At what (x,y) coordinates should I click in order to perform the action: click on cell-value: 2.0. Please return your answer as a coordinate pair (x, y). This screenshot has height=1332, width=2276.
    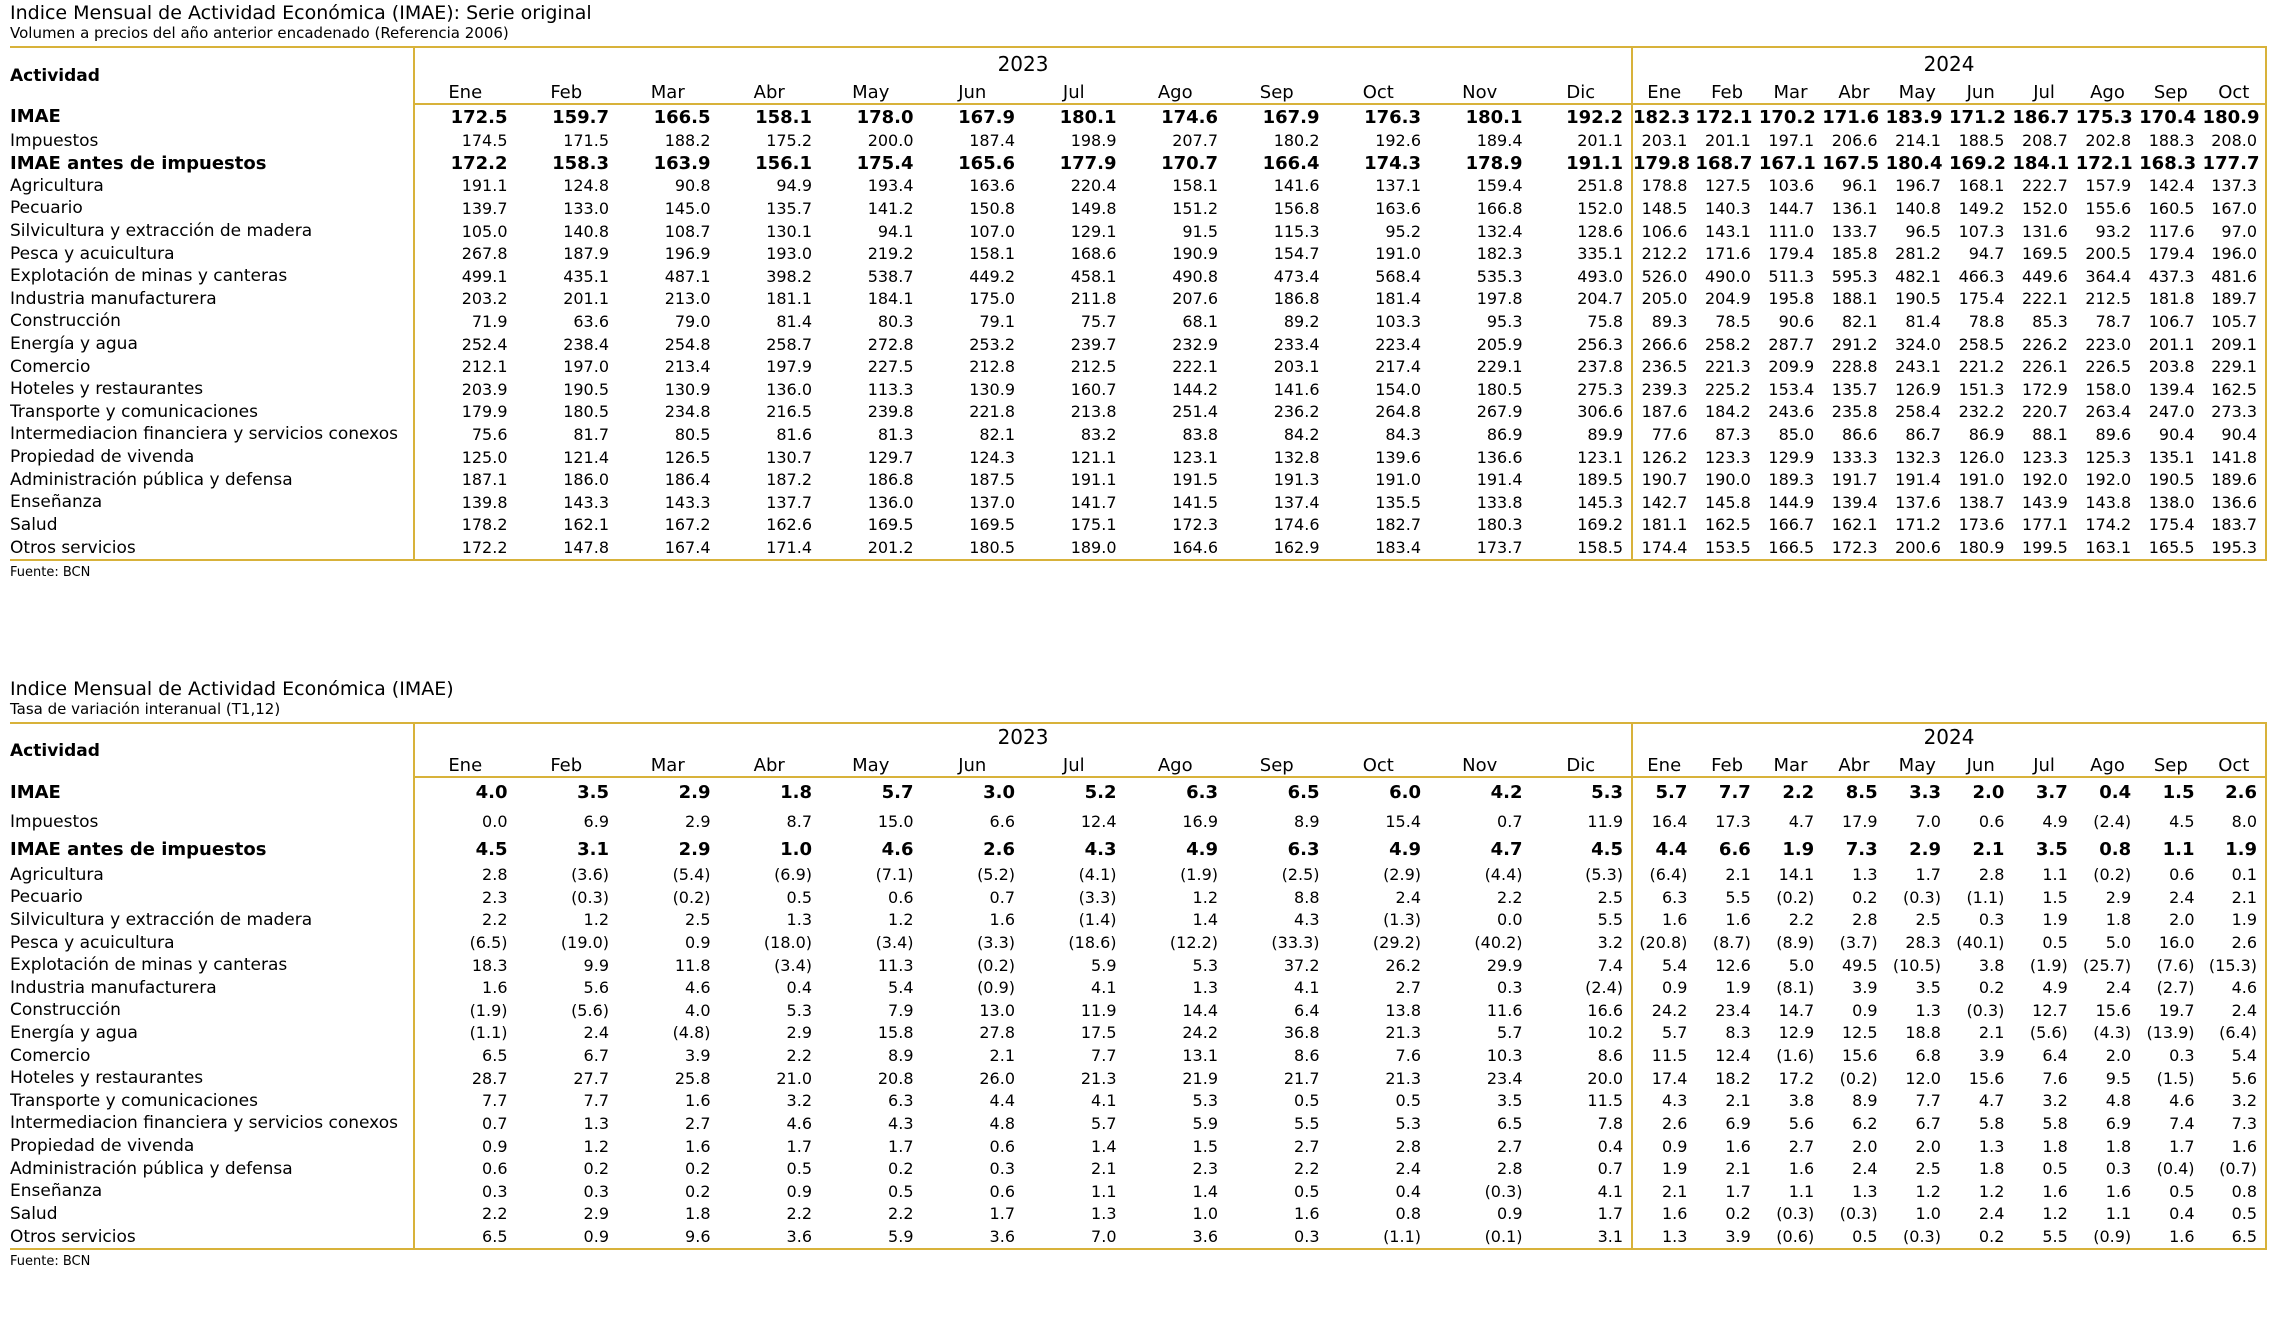
    Looking at the image, I should click on (1865, 1146).